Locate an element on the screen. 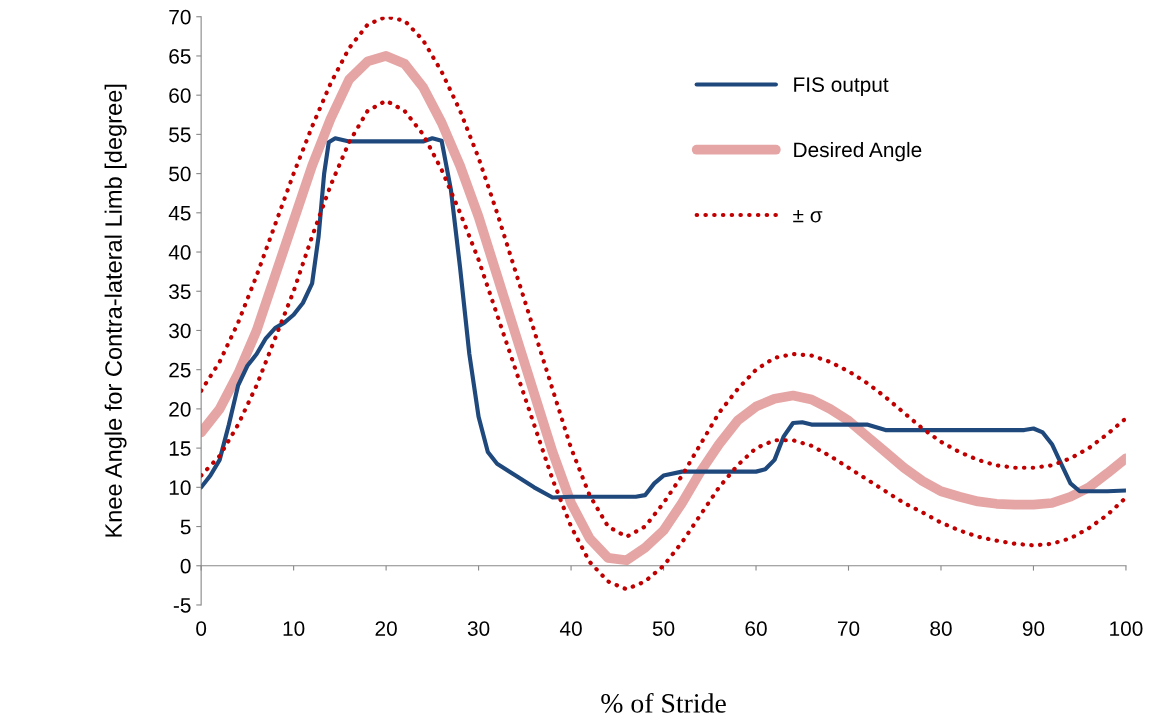 This screenshot has height=728, width=1156. y-tick-label: 10 is located at coordinates (180, 488).